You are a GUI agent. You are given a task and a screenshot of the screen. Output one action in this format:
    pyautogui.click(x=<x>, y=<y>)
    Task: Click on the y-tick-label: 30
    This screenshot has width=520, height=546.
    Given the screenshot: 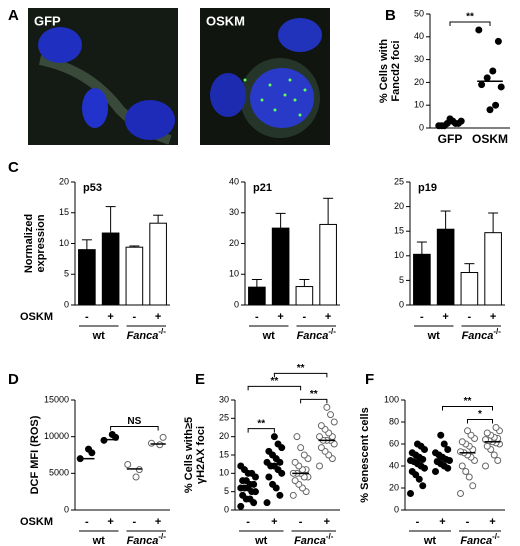 What is the action you would take?
    pyautogui.click(x=224, y=399)
    